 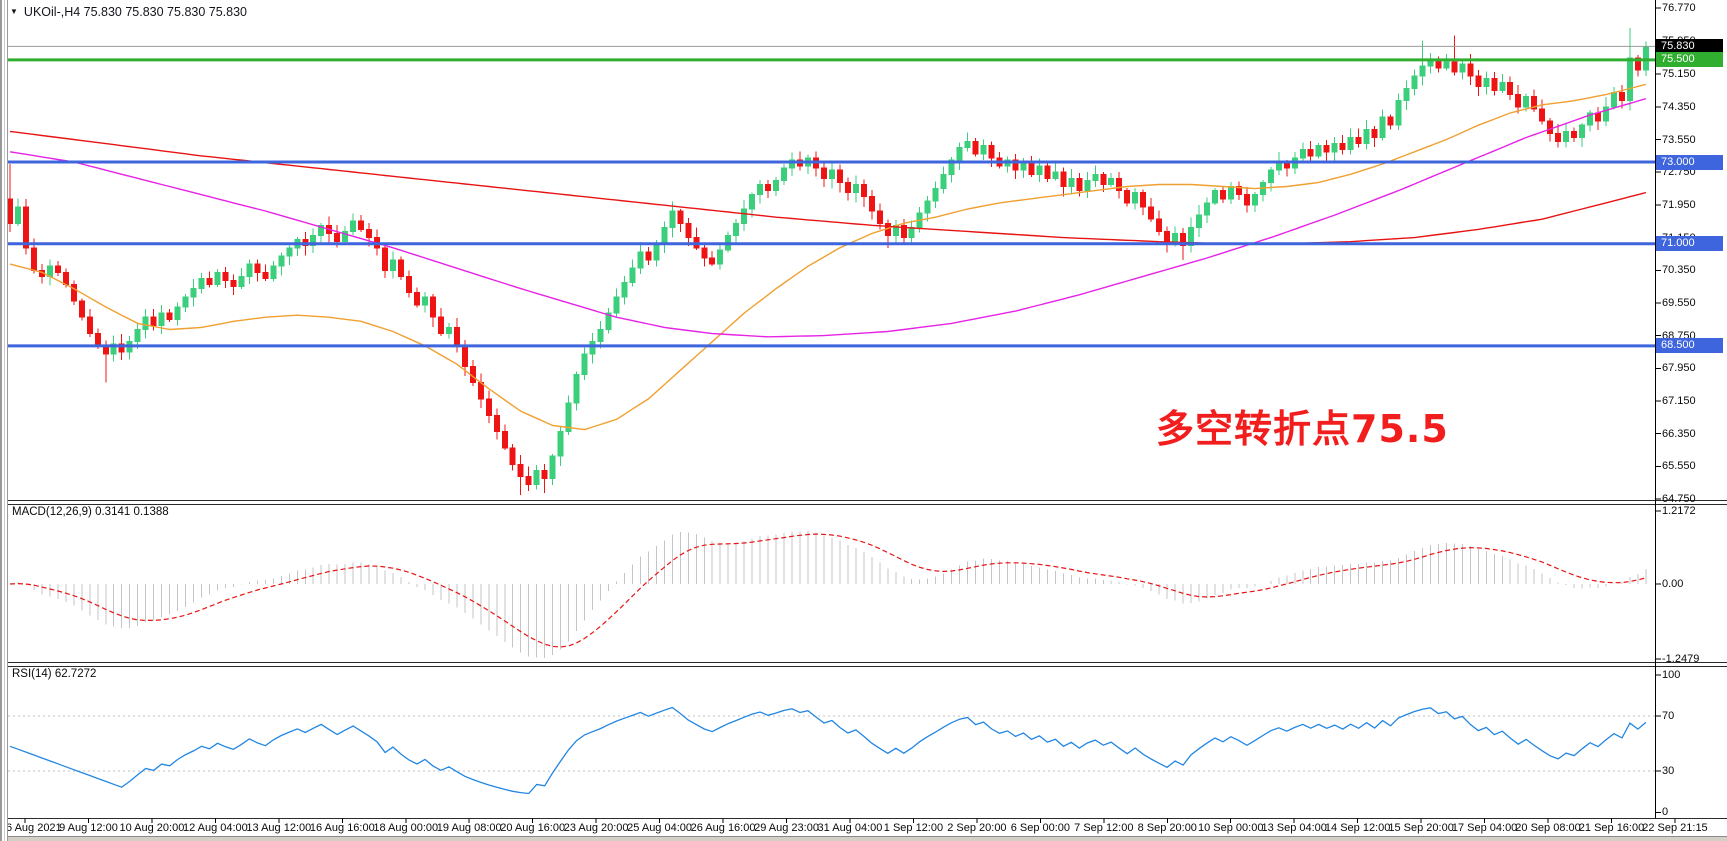 I want to click on rsi-axis-label: 100, so click(x=1671, y=674).